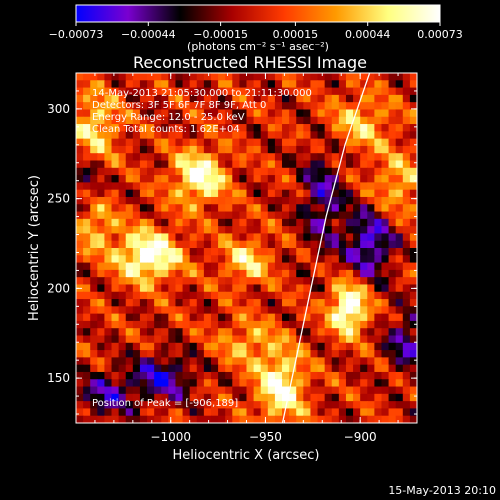 The width and height of the screenshot is (500, 500). I want to click on peak-position-label: Position of Peak = [-906,189], so click(165, 403).